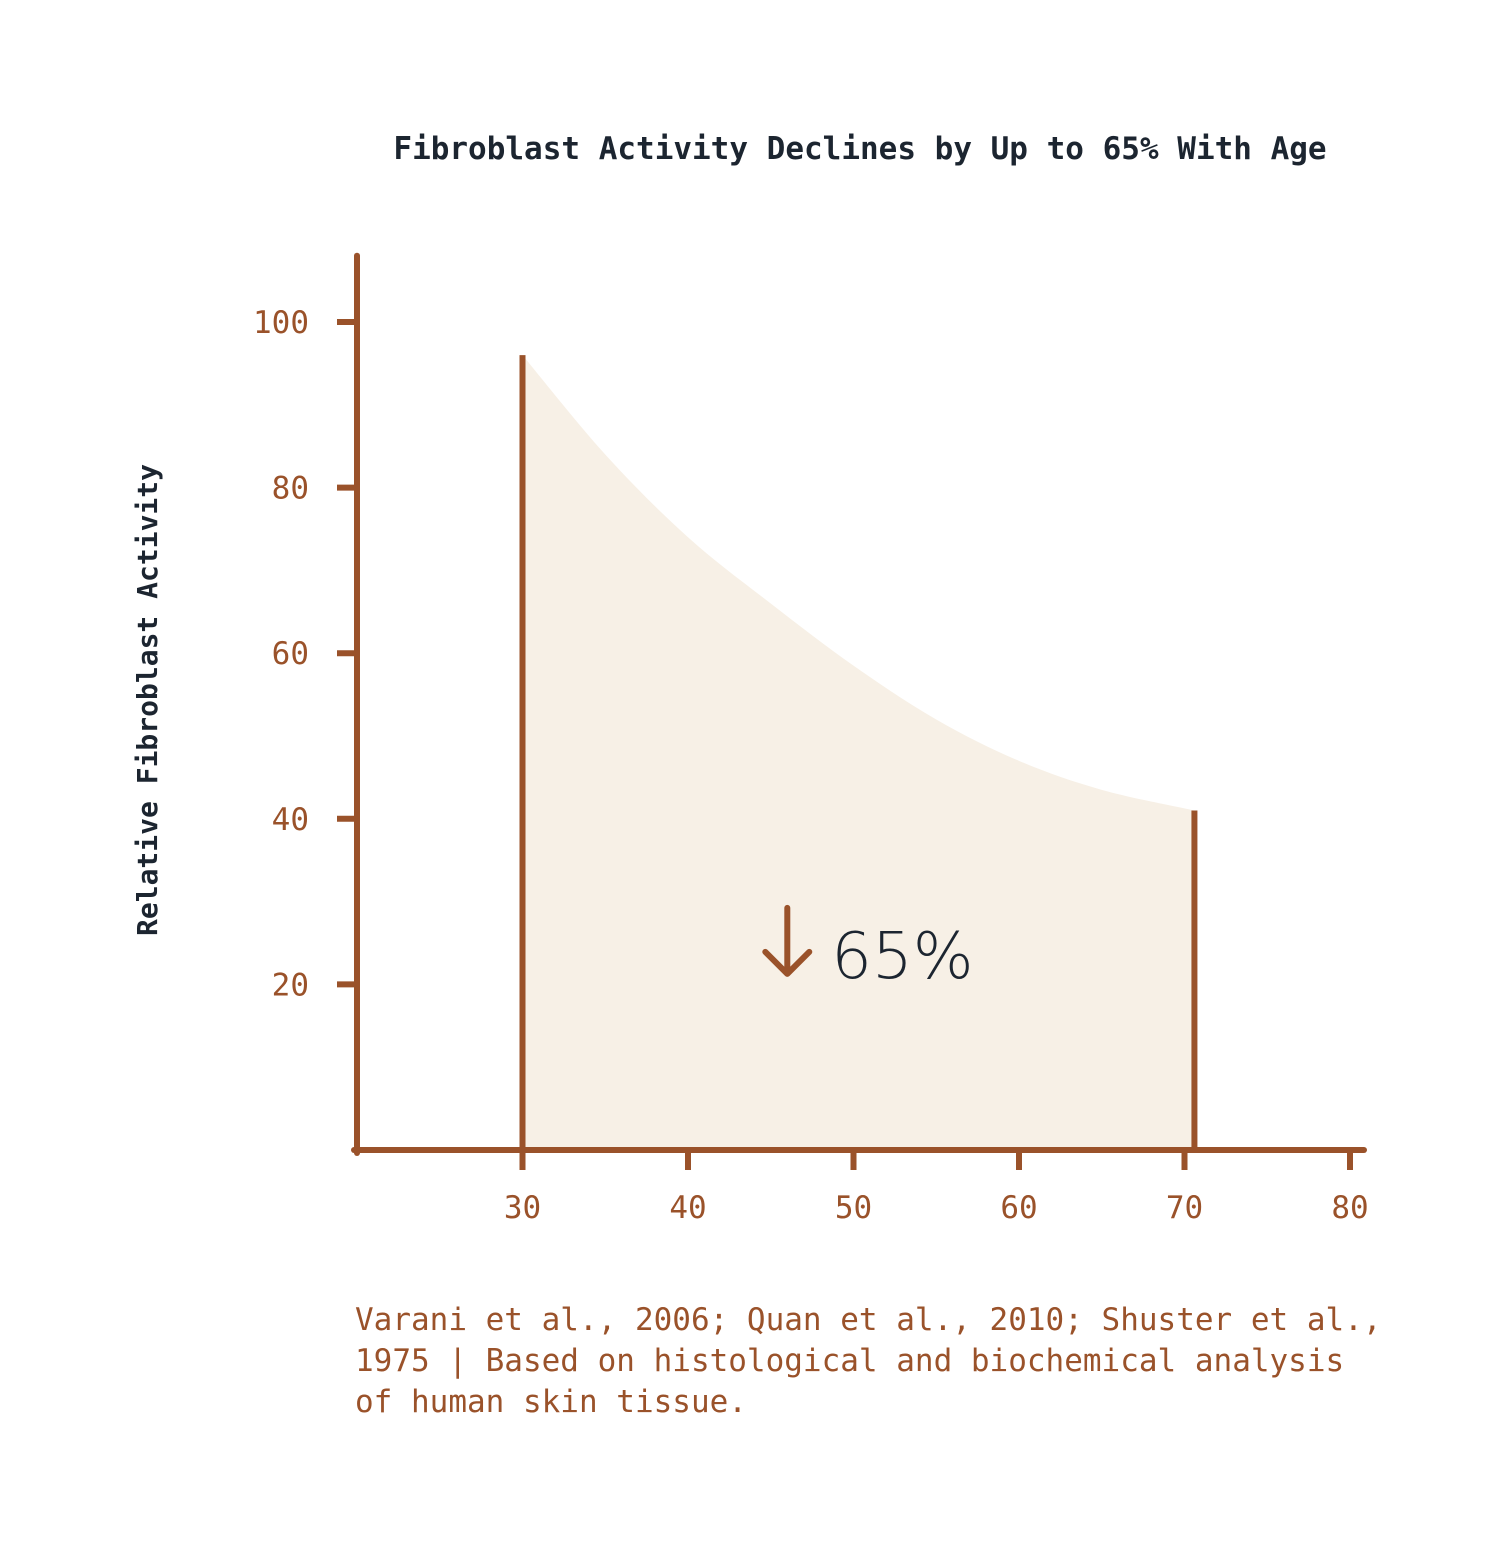  What do you see at coordinates (687, 1208) in the screenshot?
I see `x-tick-label: 40` at bounding box center [687, 1208].